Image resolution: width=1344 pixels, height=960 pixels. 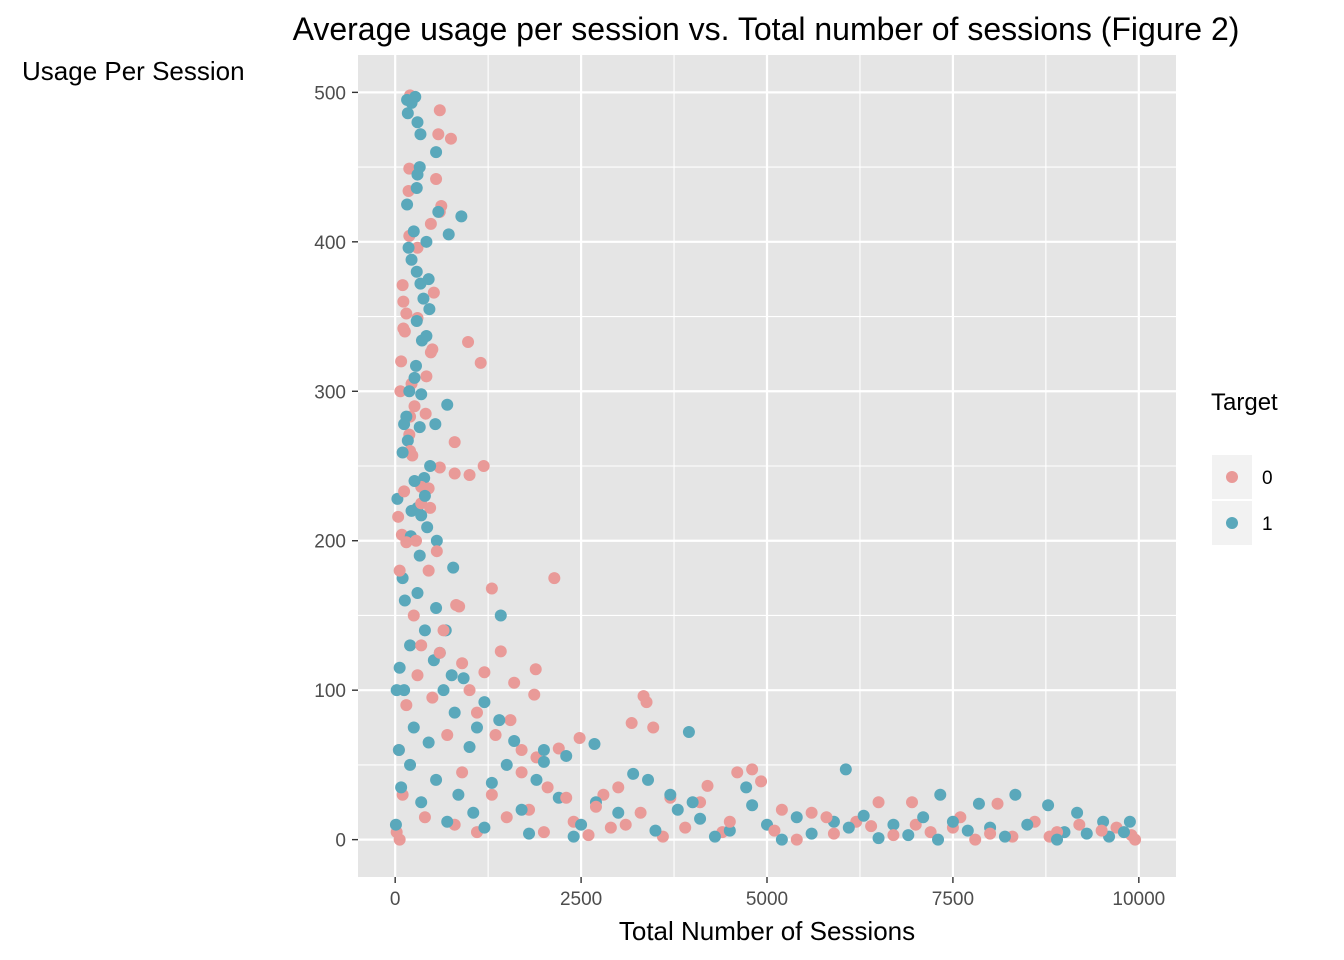 What do you see at coordinates (395, 899) in the screenshot?
I see `x-tick-label: 0` at bounding box center [395, 899].